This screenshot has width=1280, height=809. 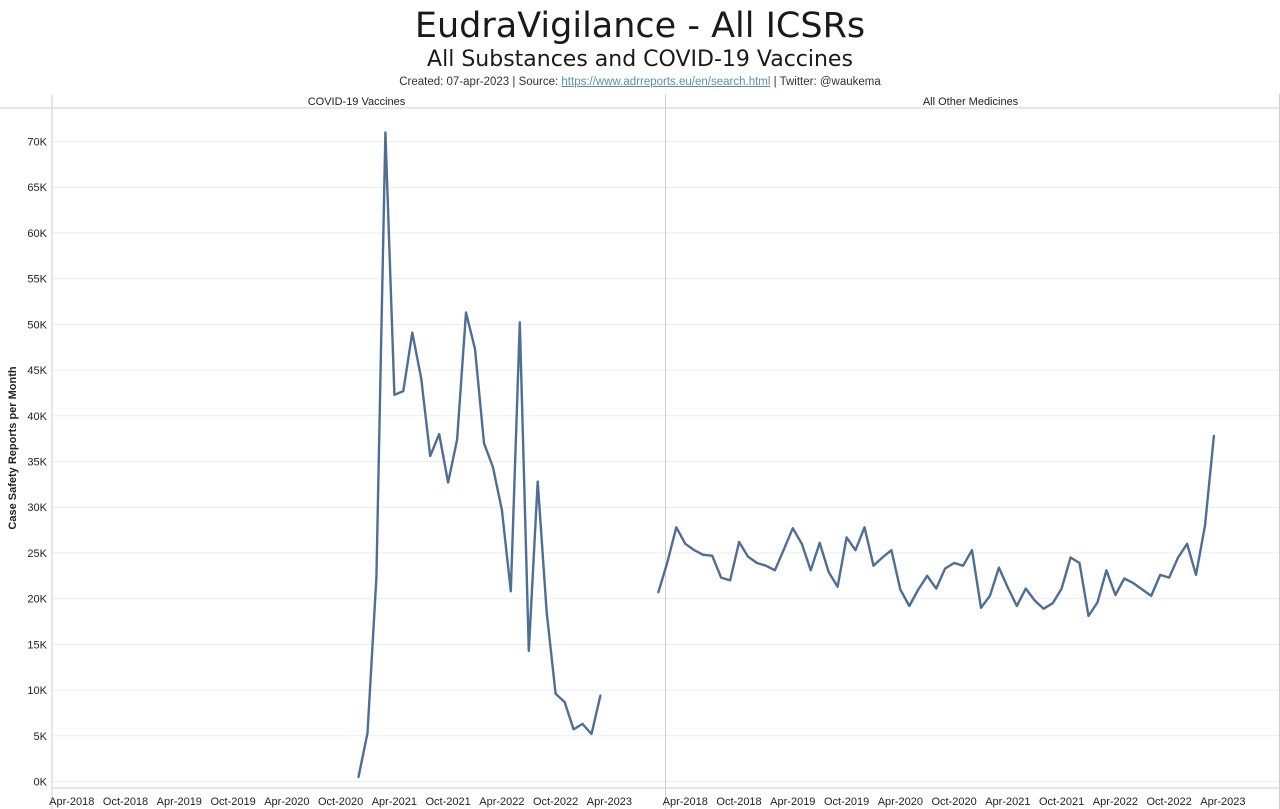 I want to click on y-tick-label: 40K, so click(x=37, y=417).